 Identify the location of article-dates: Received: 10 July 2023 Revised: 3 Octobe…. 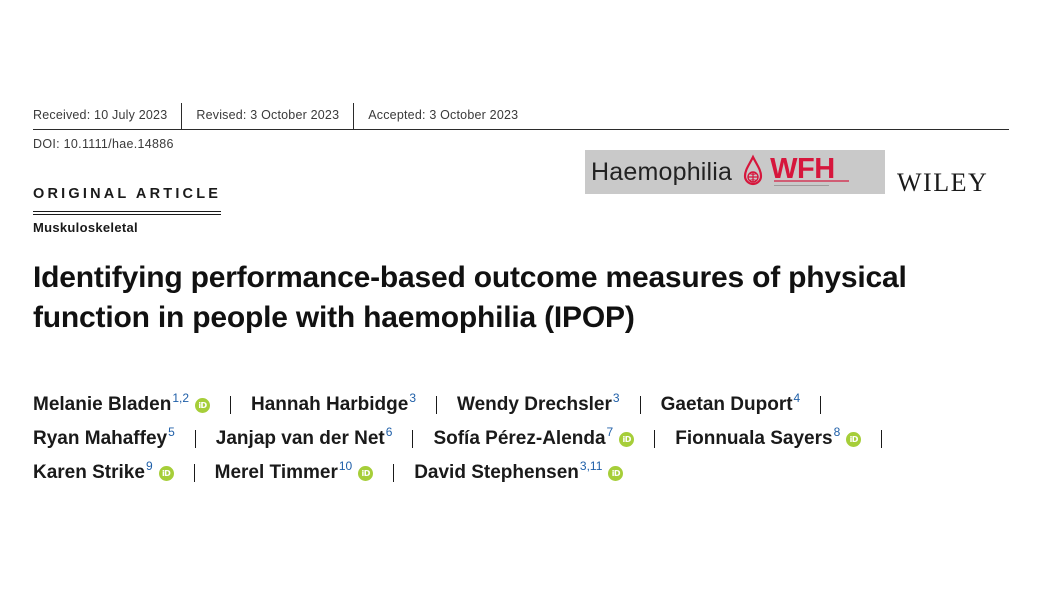
(521, 116).